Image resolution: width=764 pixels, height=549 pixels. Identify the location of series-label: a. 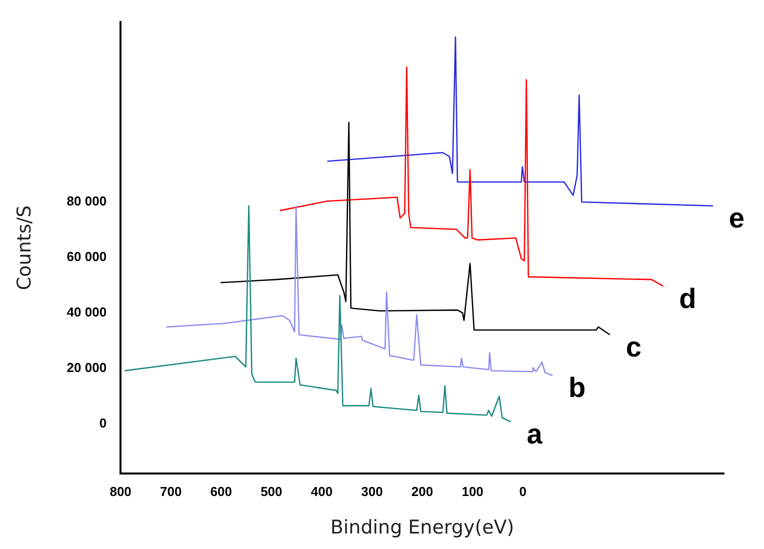
(534, 434).